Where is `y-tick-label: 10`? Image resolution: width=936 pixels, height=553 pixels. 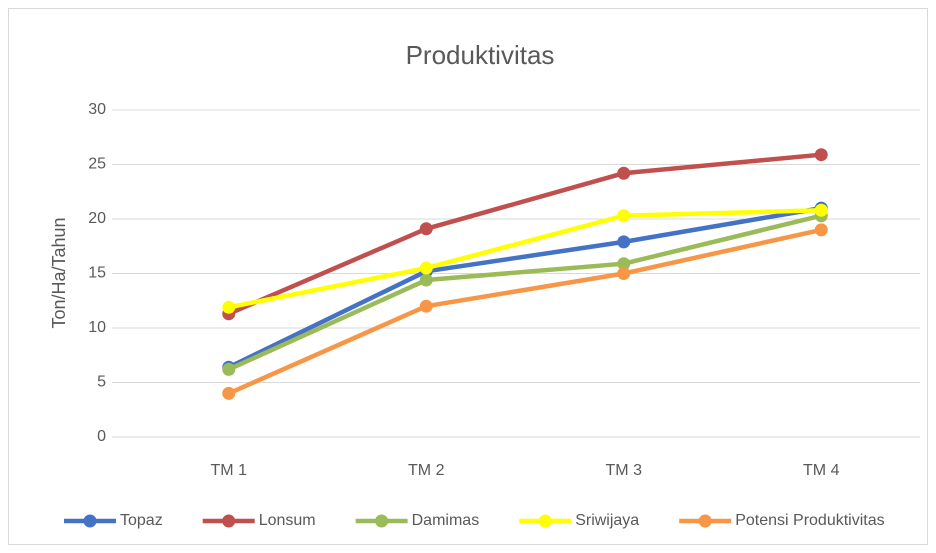
y-tick-label: 10 is located at coordinates (97, 327).